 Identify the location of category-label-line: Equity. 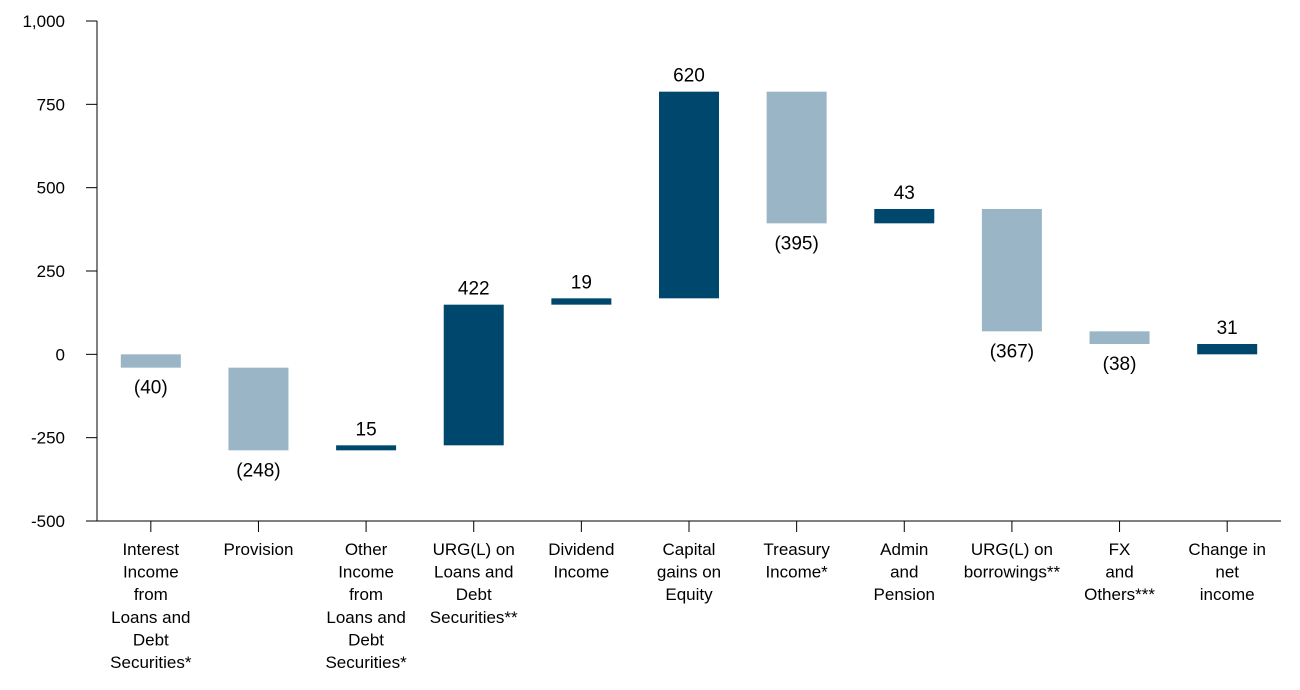
(689, 594).